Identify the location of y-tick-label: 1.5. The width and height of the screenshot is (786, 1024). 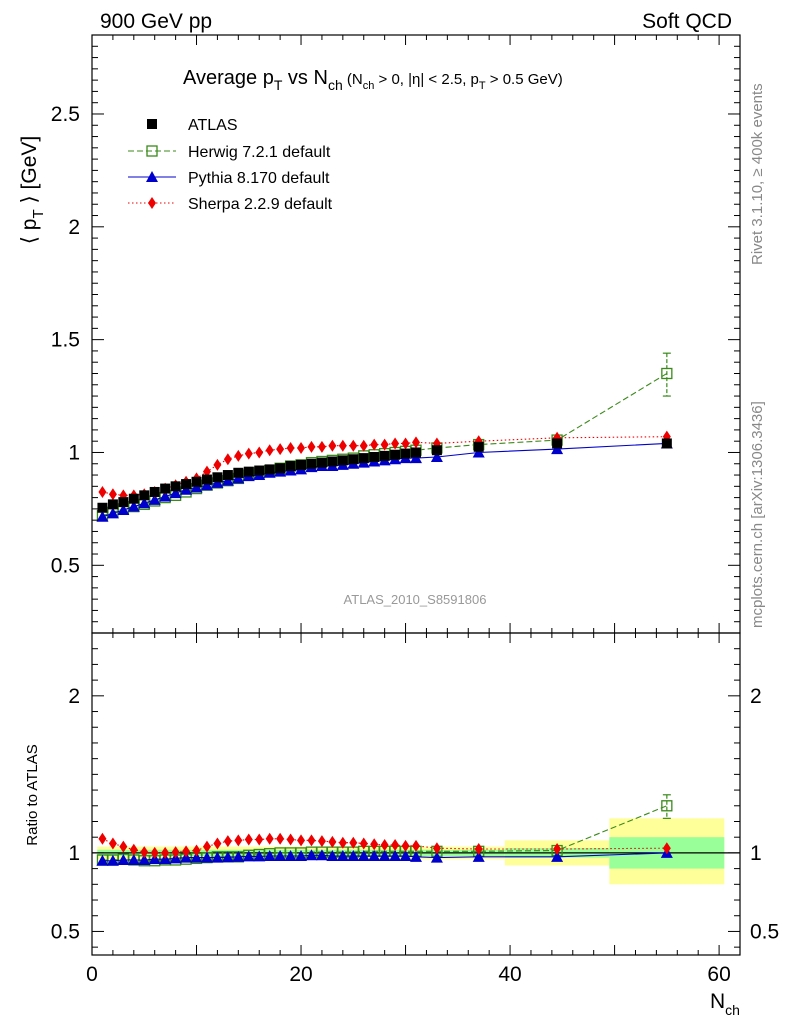
(65, 340).